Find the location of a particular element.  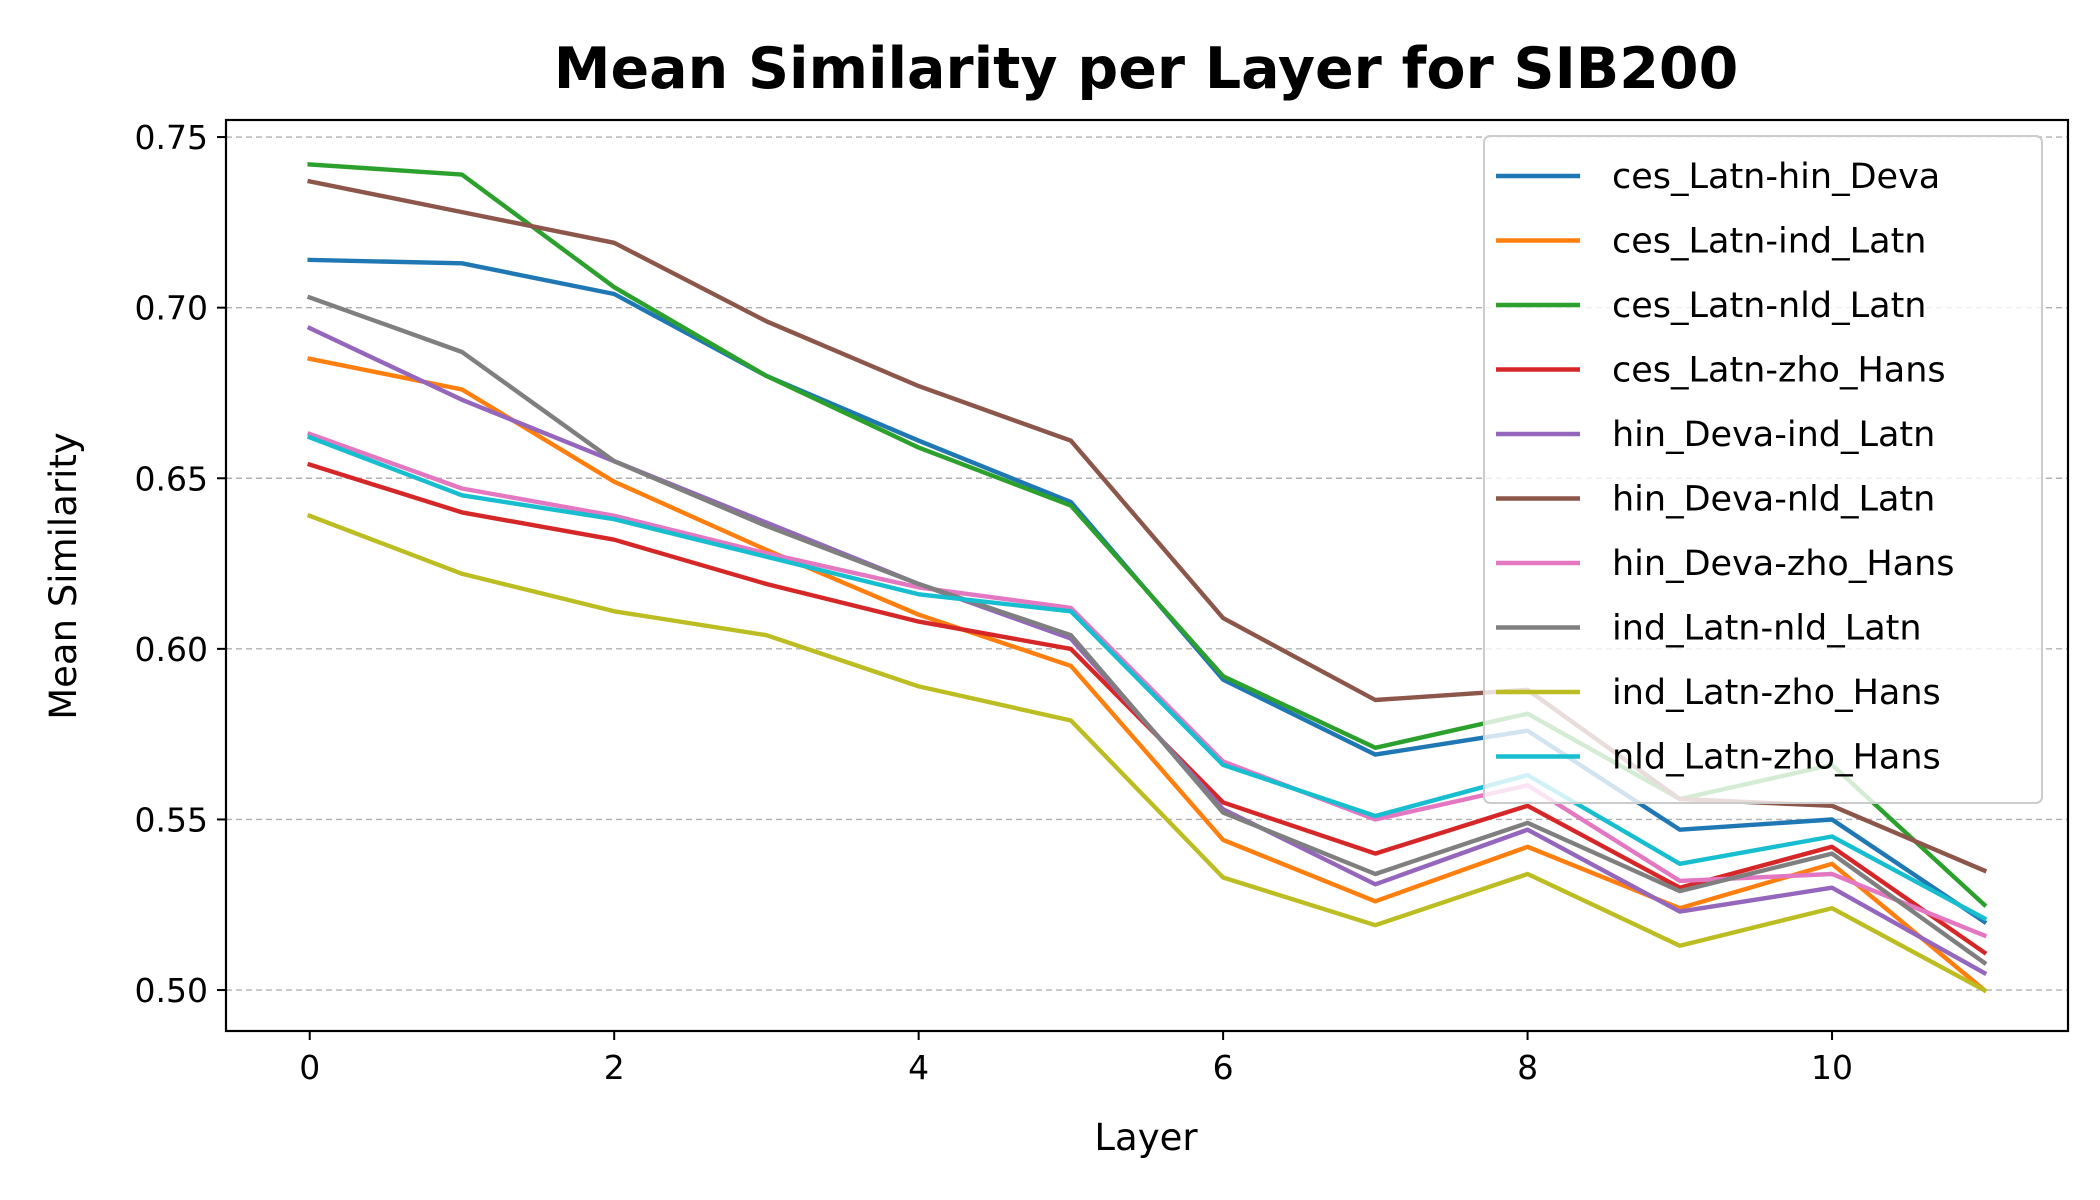

x-tick-label: 2 is located at coordinates (614, 1067).